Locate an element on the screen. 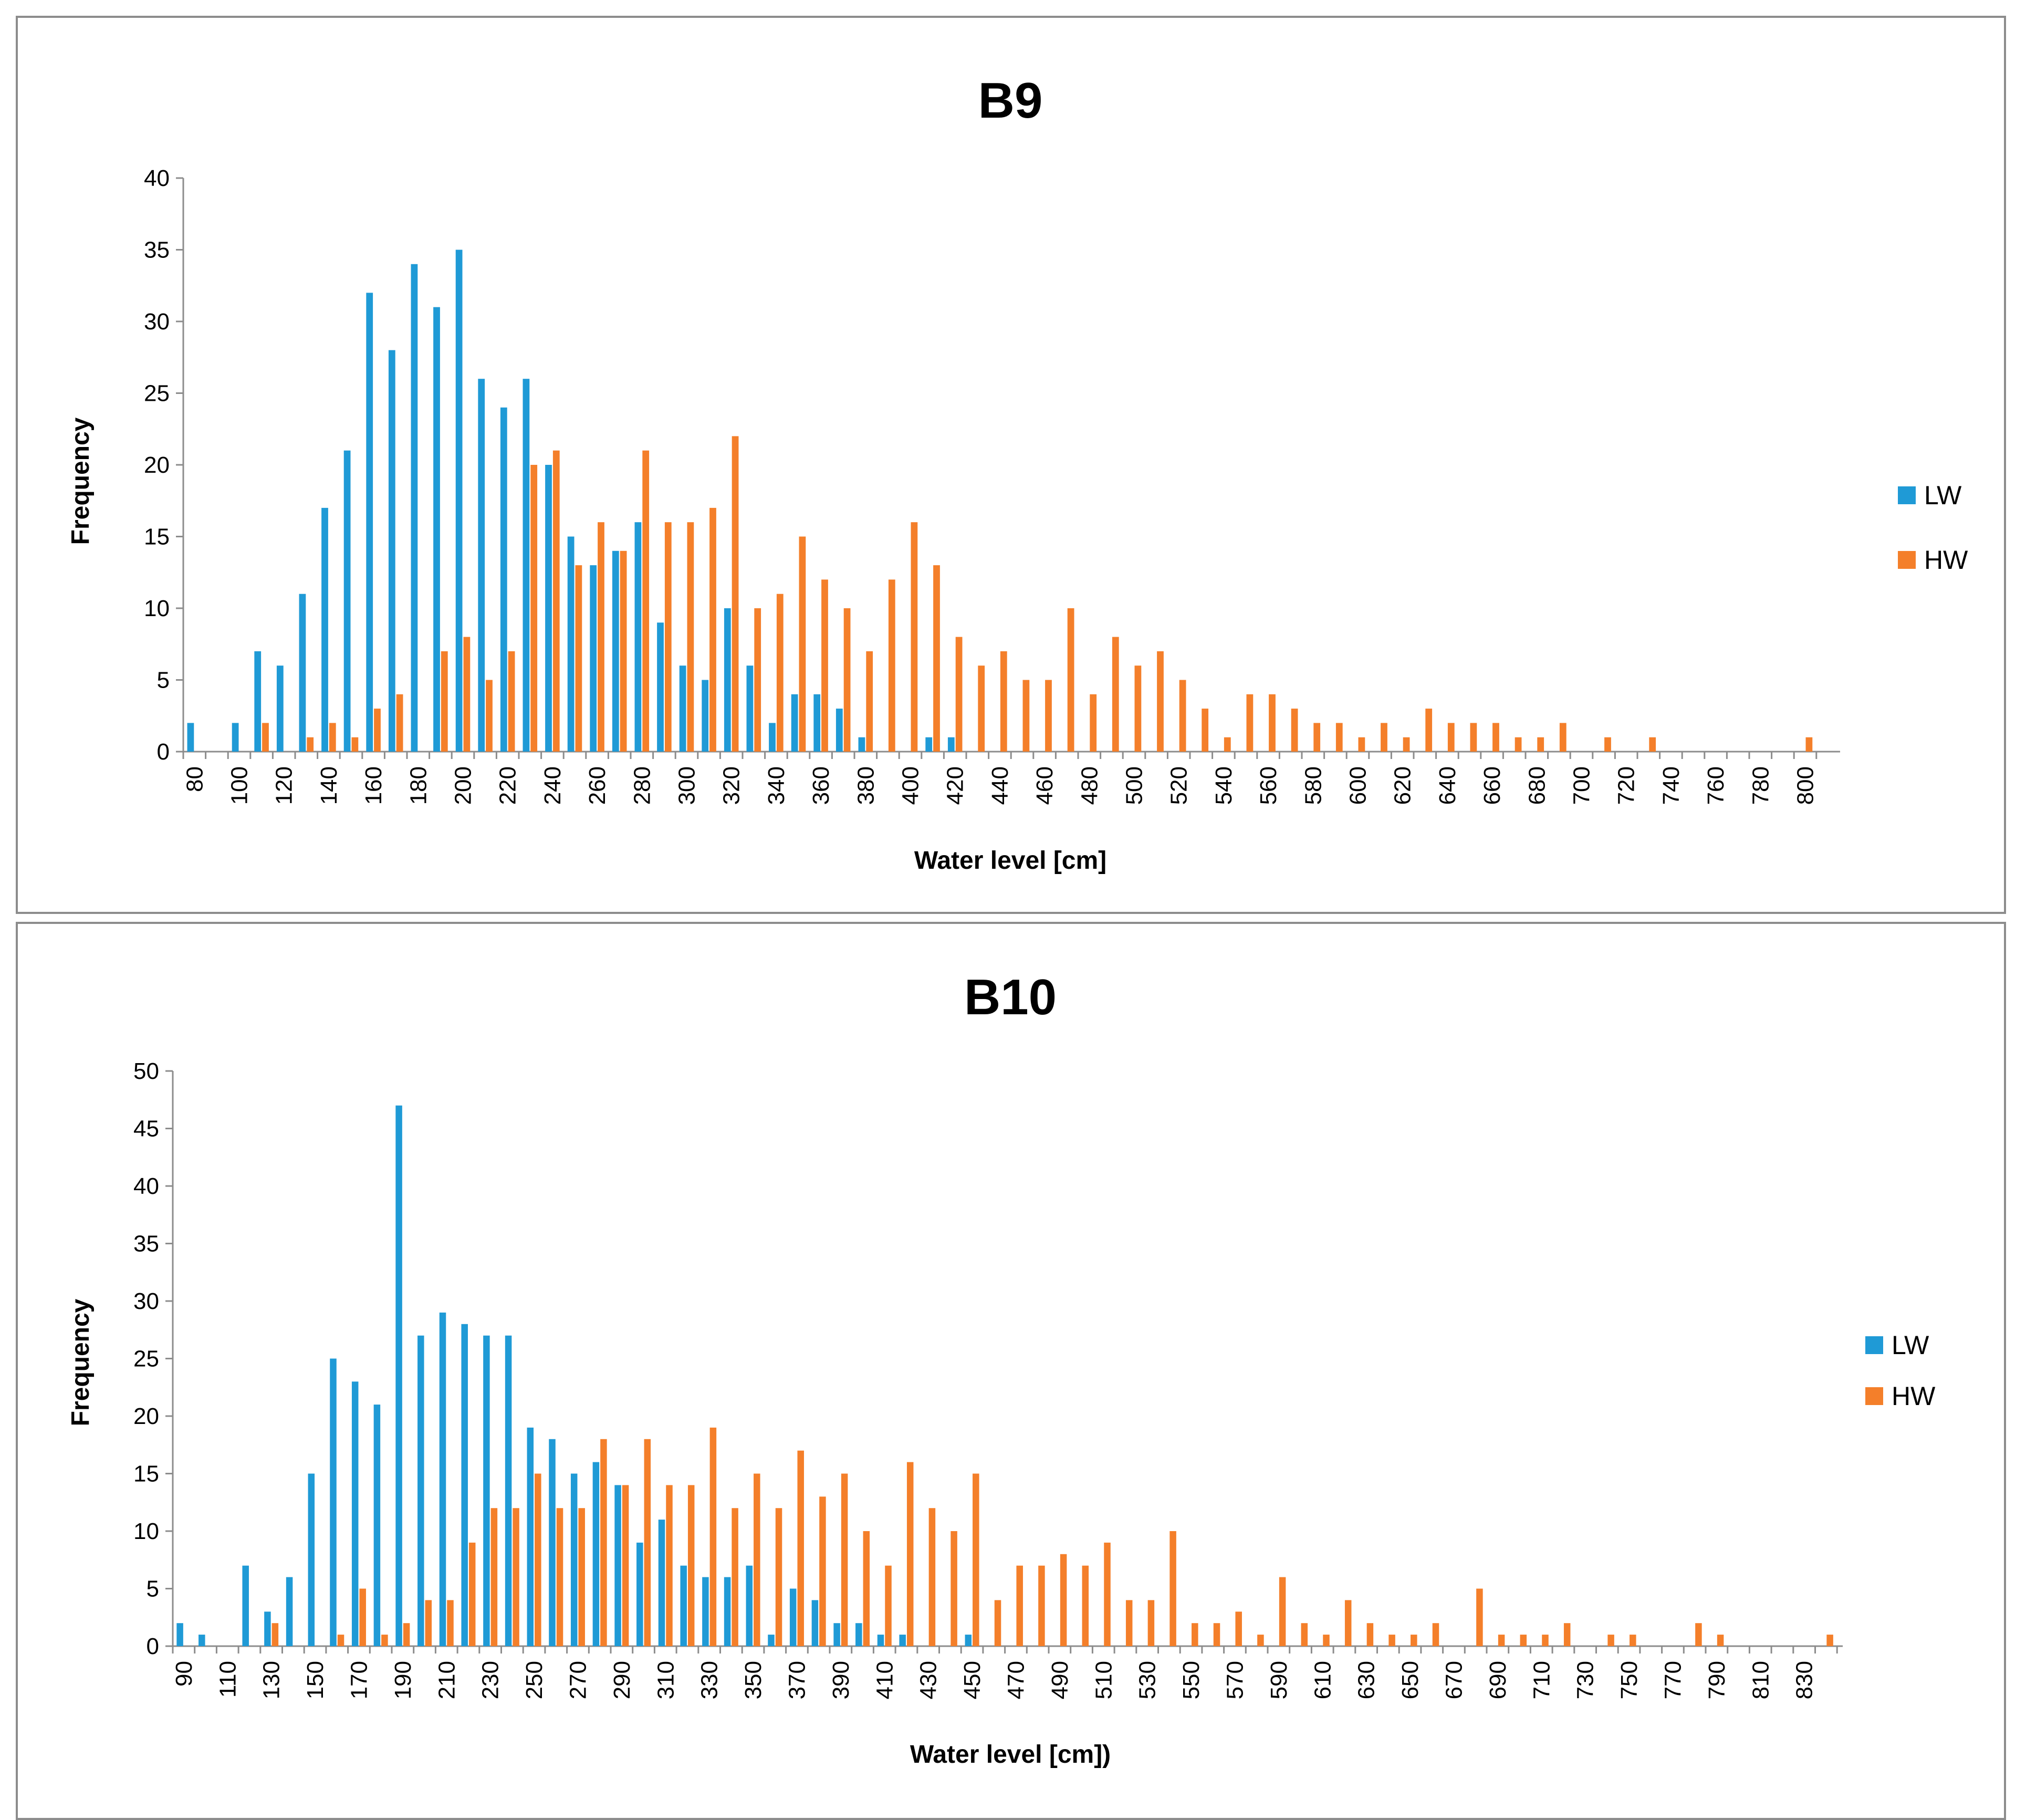 The image size is (2026, 1820). x-tick-label: 520 is located at coordinates (1179, 786).